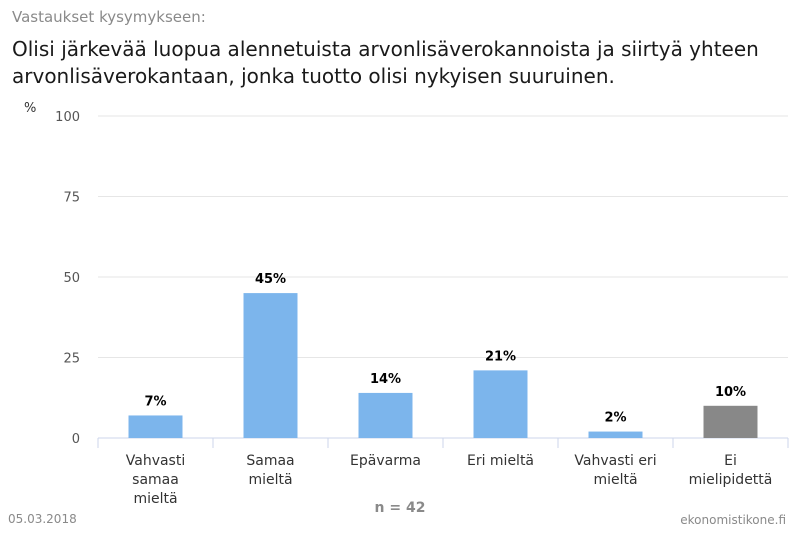 The image size is (800, 533). Describe the element at coordinates (385, 461) in the screenshot. I see `x-tick-label: Epävarma` at that location.